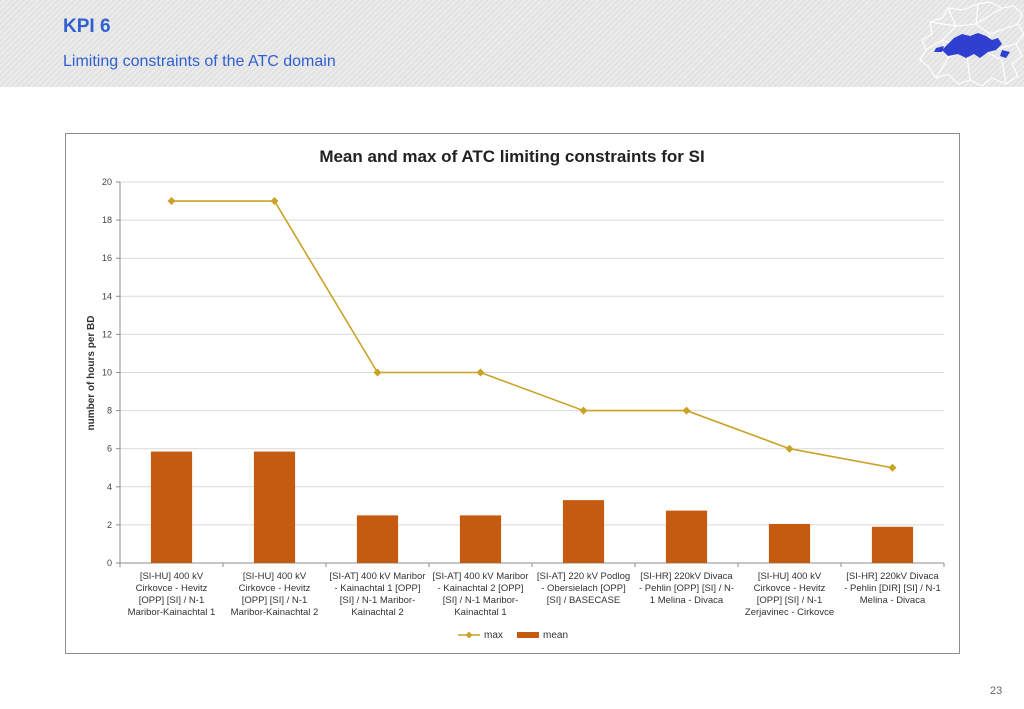 The height and width of the screenshot is (709, 1024). I want to click on legend-mean-label: mean, so click(555, 635).